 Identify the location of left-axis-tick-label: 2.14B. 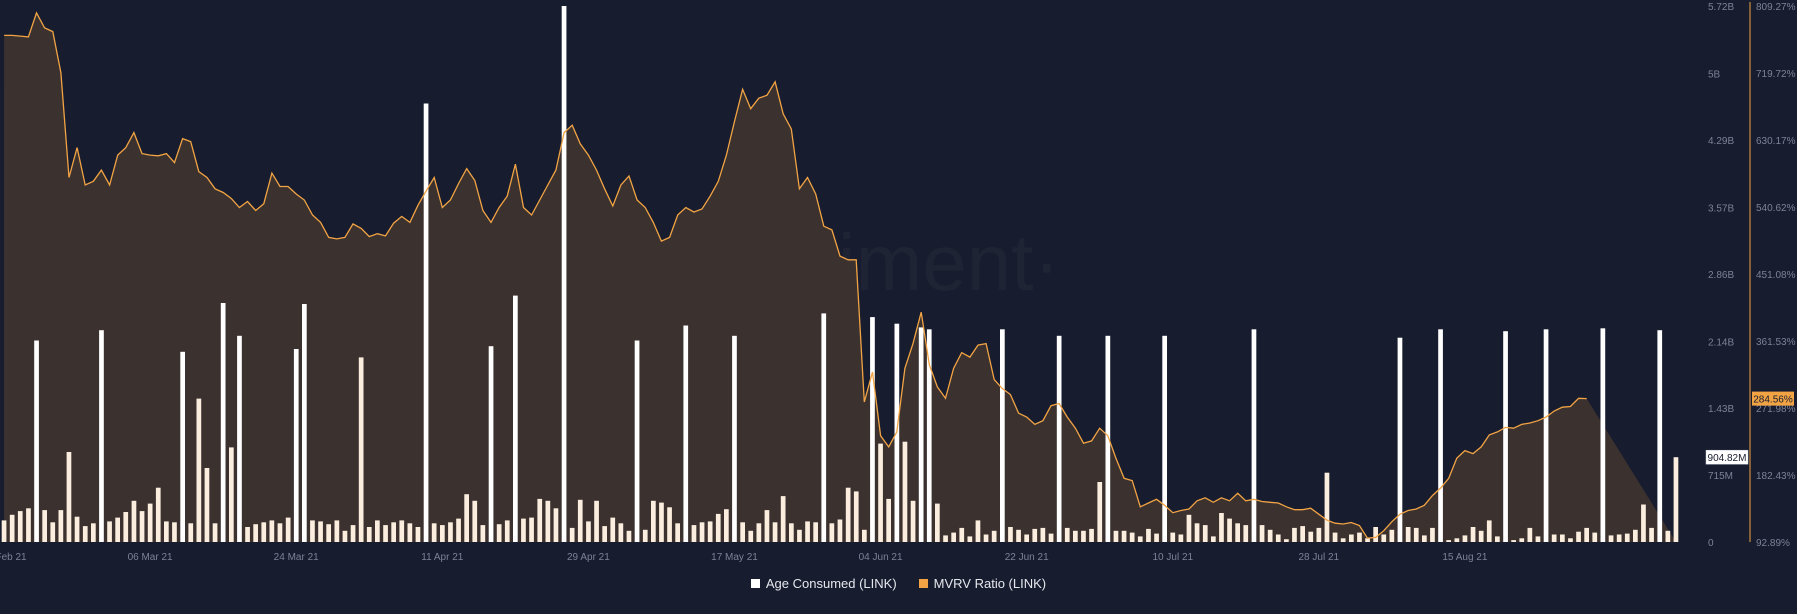
(1721, 343).